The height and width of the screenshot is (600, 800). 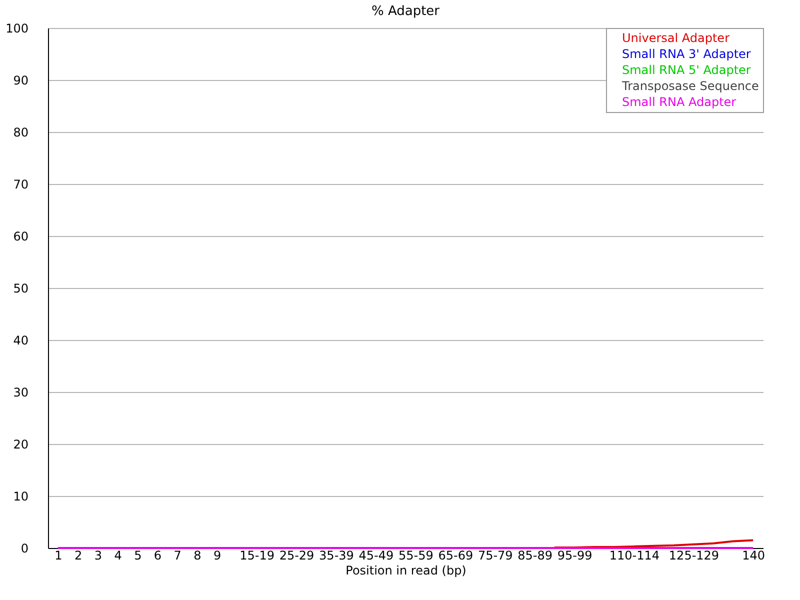 What do you see at coordinates (676, 38) in the screenshot?
I see `text: Universal Adapter` at bounding box center [676, 38].